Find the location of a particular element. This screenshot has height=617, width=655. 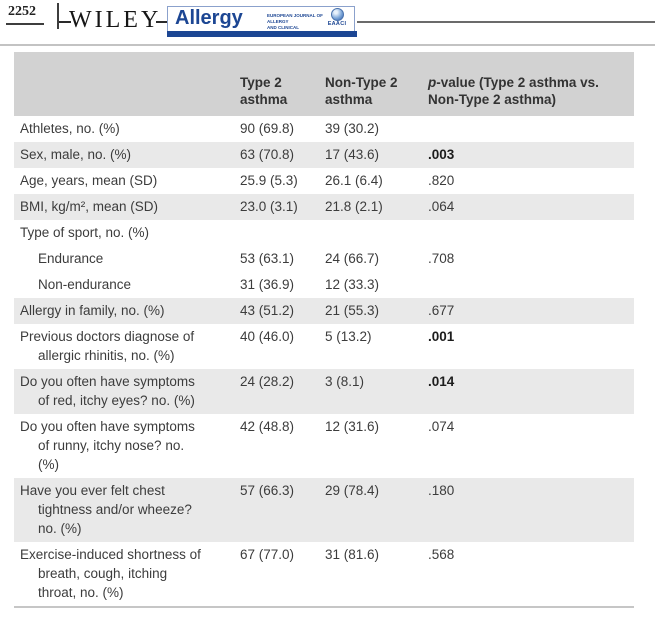

p-value: .074 is located at coordinates (441, 426).